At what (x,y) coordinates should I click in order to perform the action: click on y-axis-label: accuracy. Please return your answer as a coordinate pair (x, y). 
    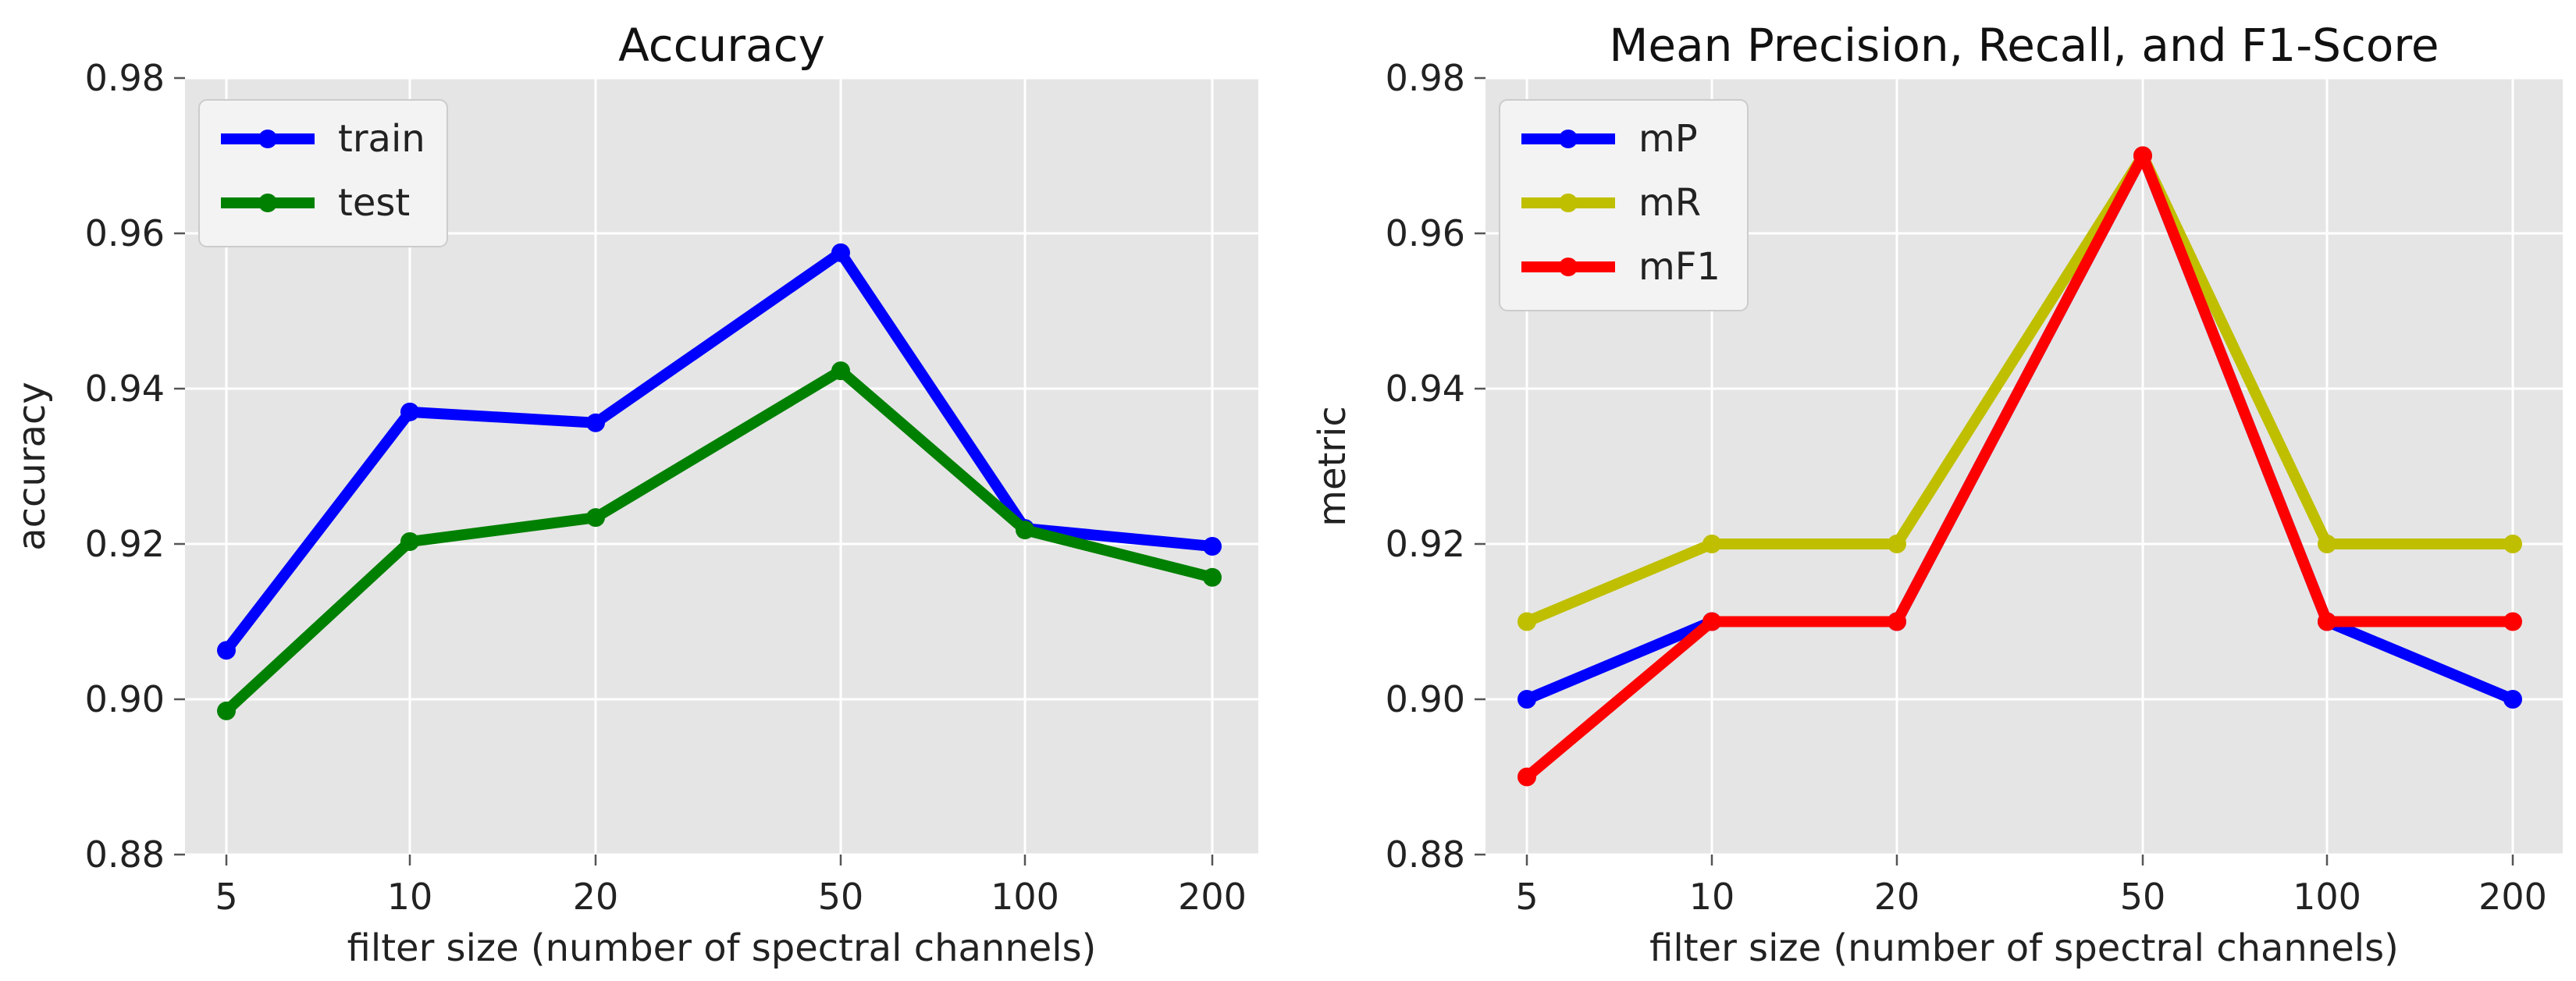
    Looking at the image, I should click on (32, 466).